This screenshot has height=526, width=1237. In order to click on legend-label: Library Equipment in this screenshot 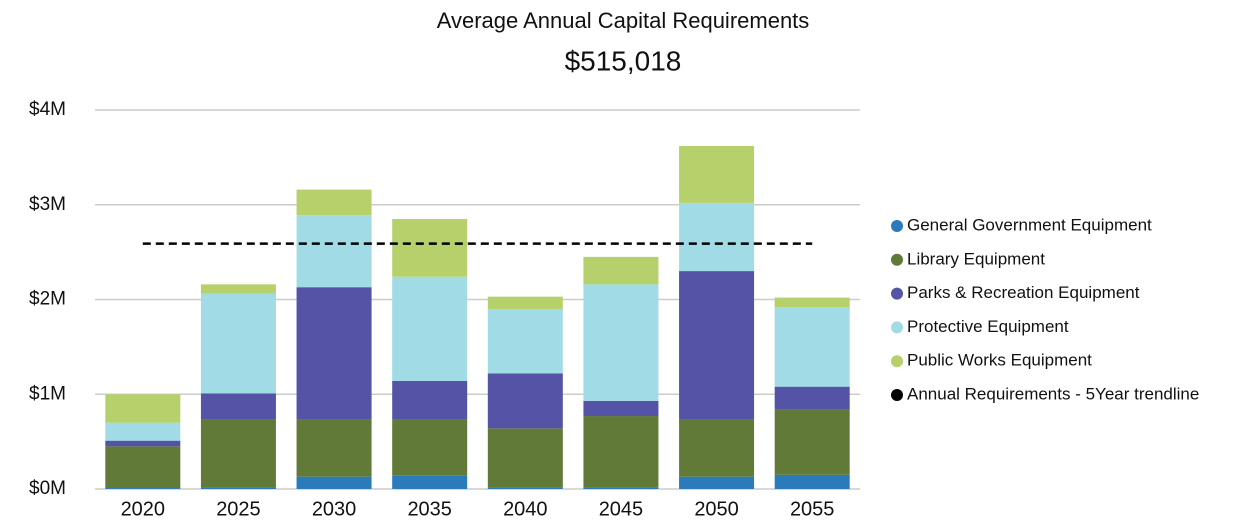, I will do `click(976, 258)`.